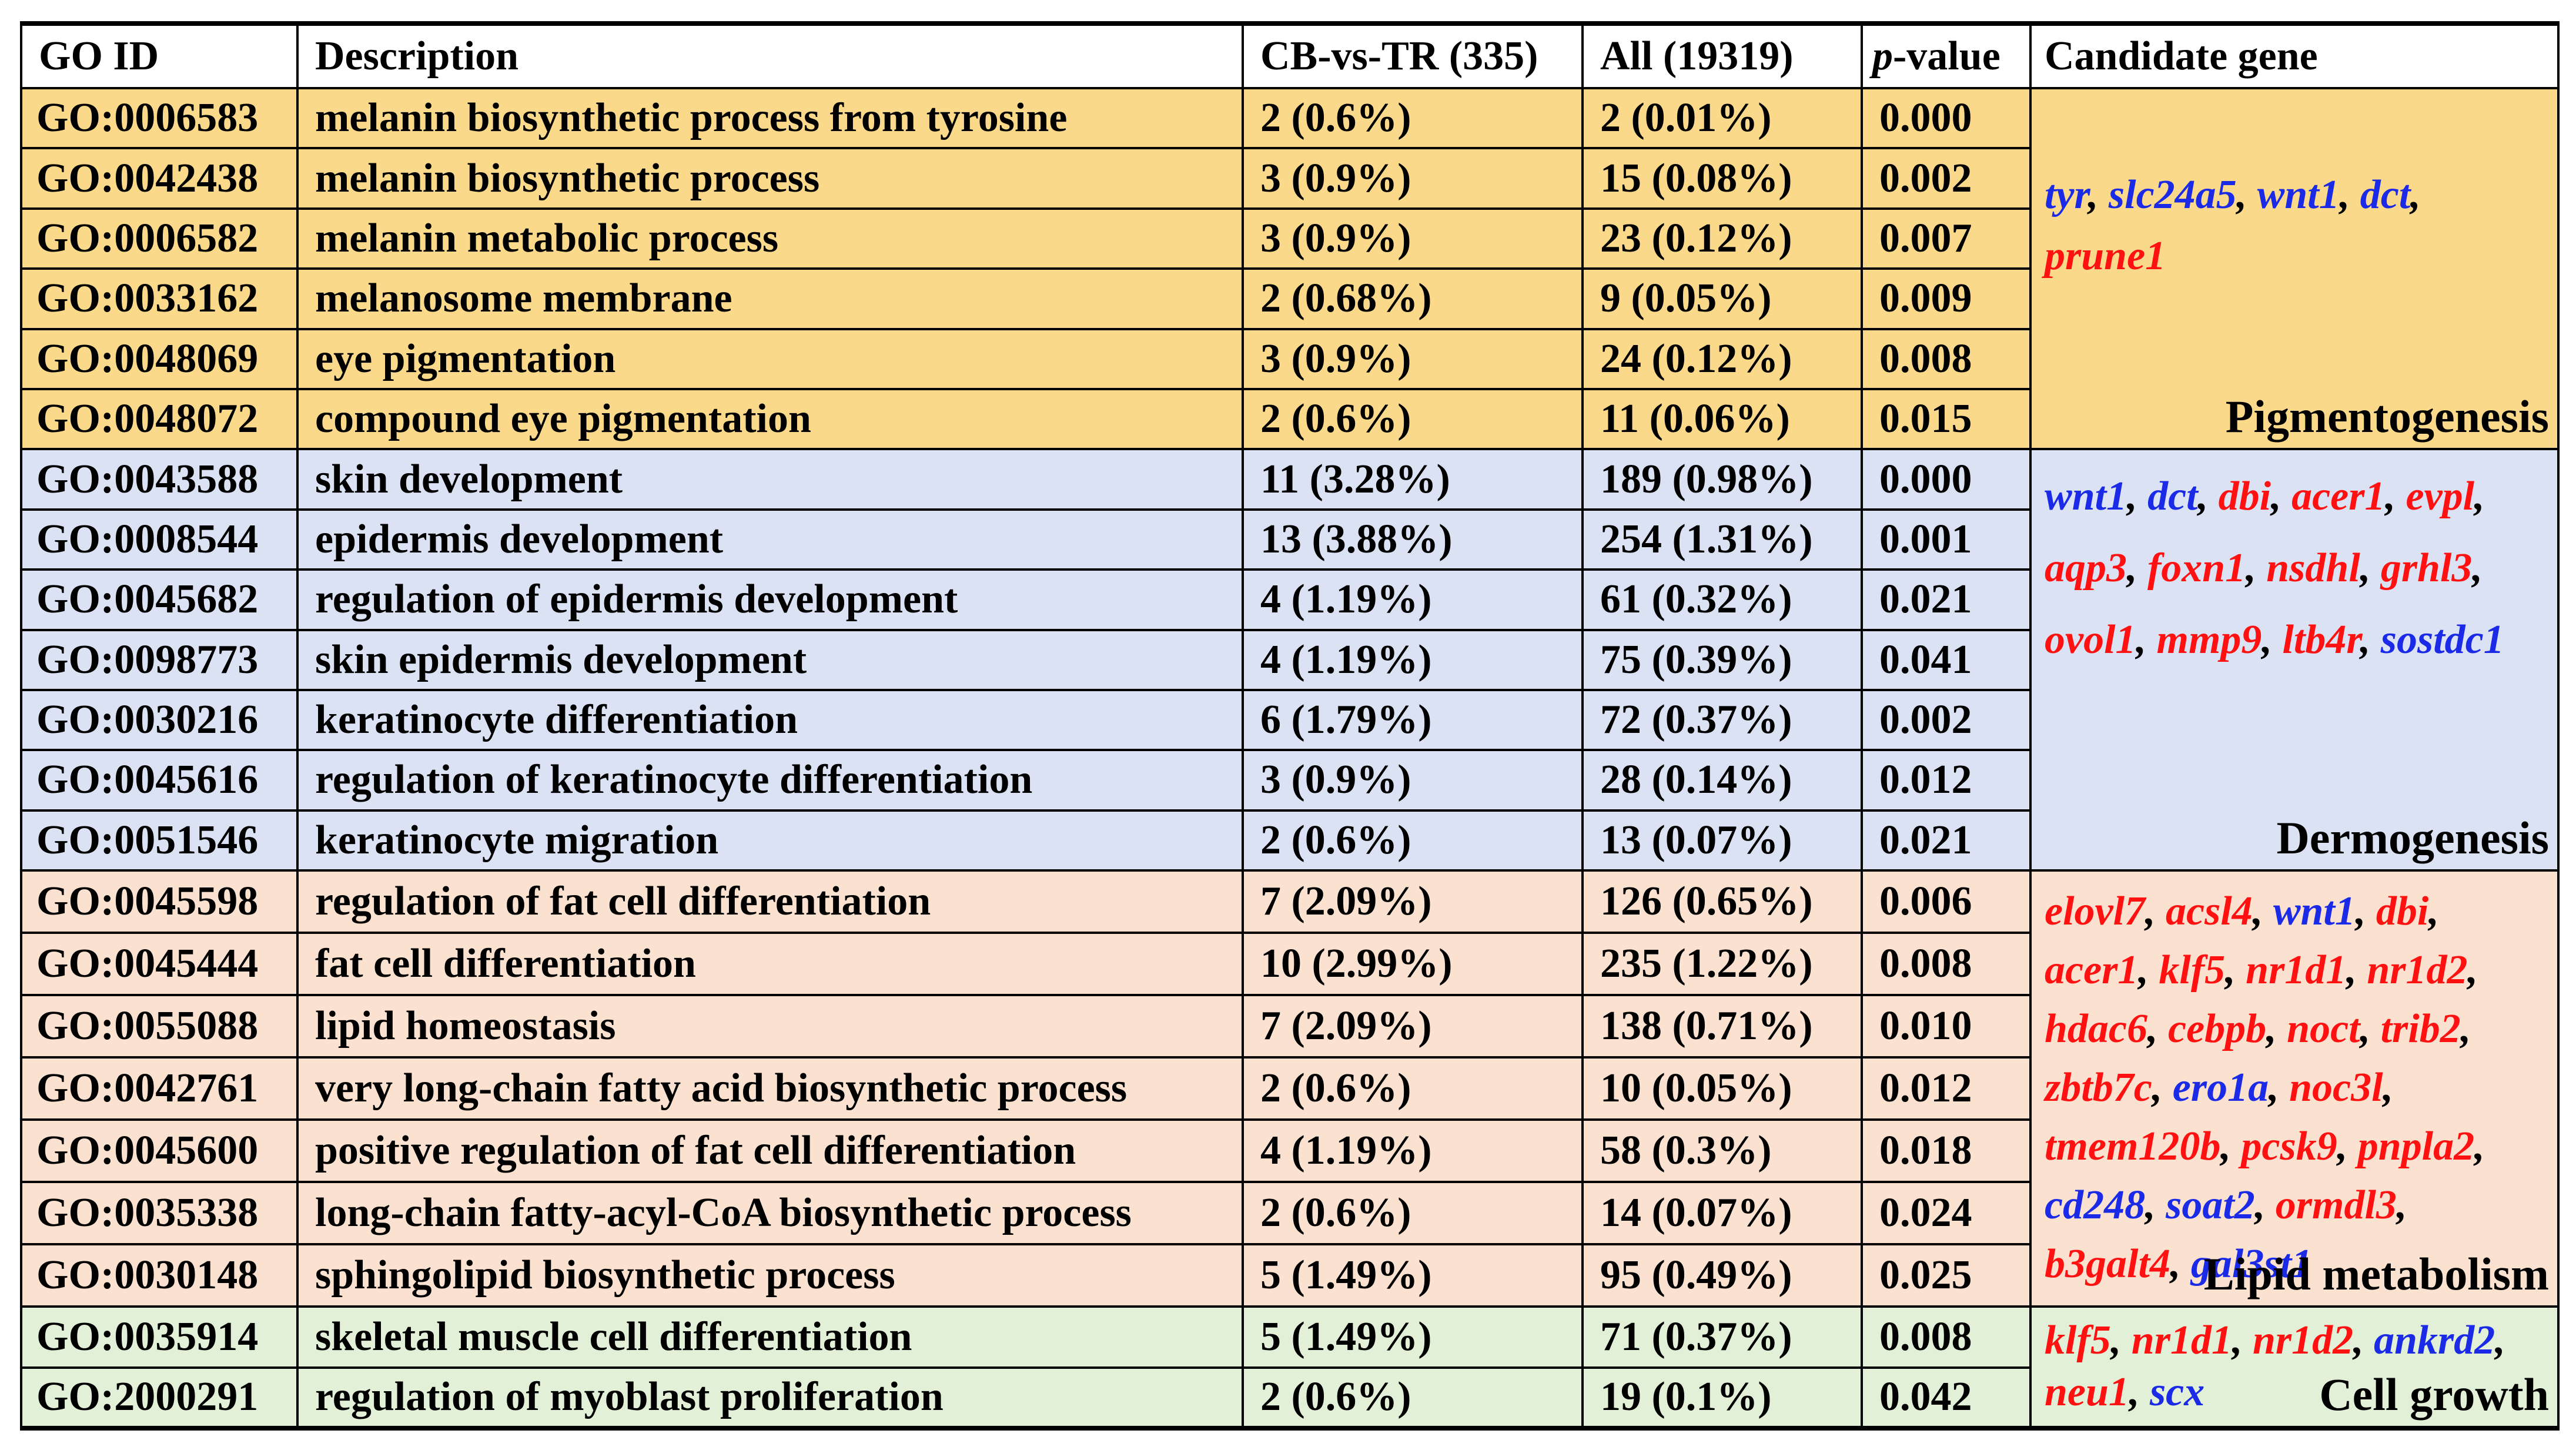 The height and width of the screenshot is (1447, 2576). I want to click on all-cell: 189 (0.98%), so click(1722, 480).